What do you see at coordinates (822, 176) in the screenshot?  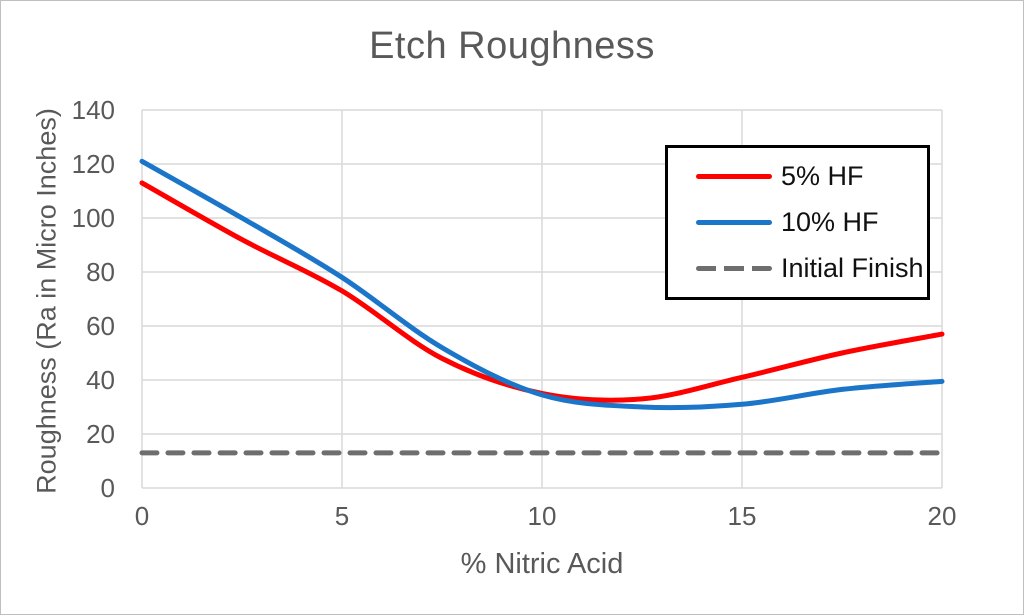 I see `legend-label: 5% HF` at bounding box center [822, 176].